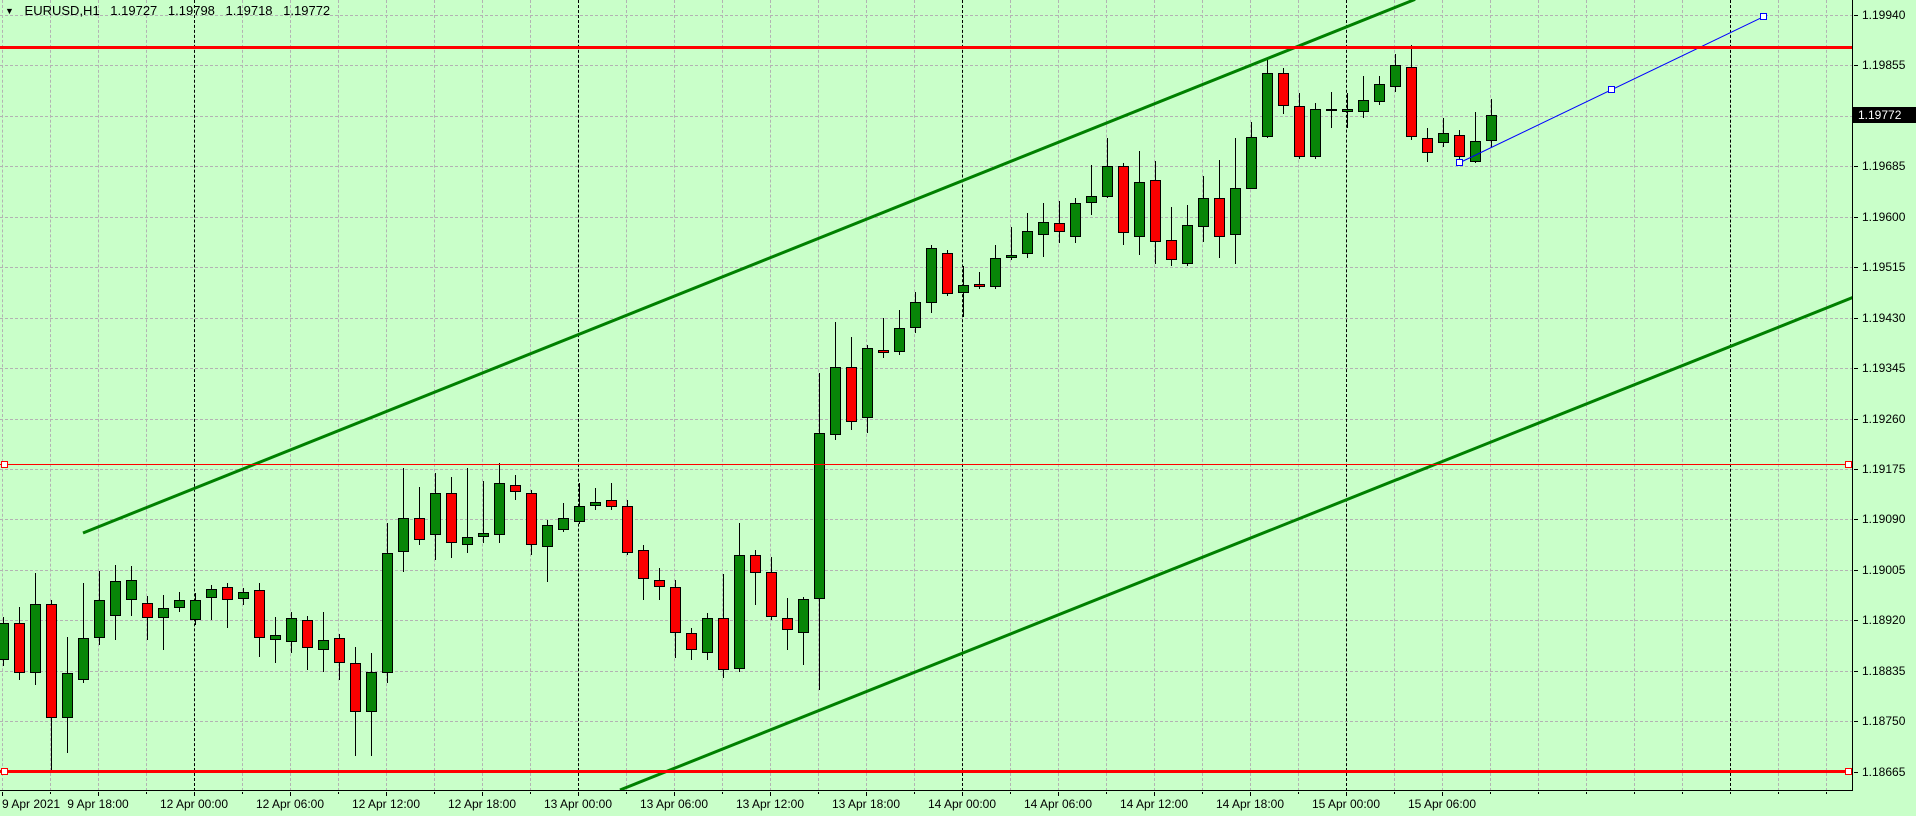 The image size is (1916, 816). Describe the element at coordinates (674, 804) in the screenshot. I see `x-axis-label: 13 Apr 06:00` at that location.